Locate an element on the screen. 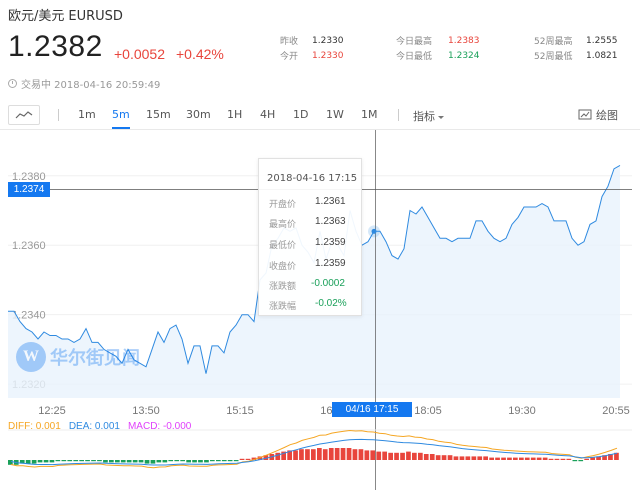 The image size is (640, 493). tooltip-value: -0.02% is located at coordinates (331, 303).